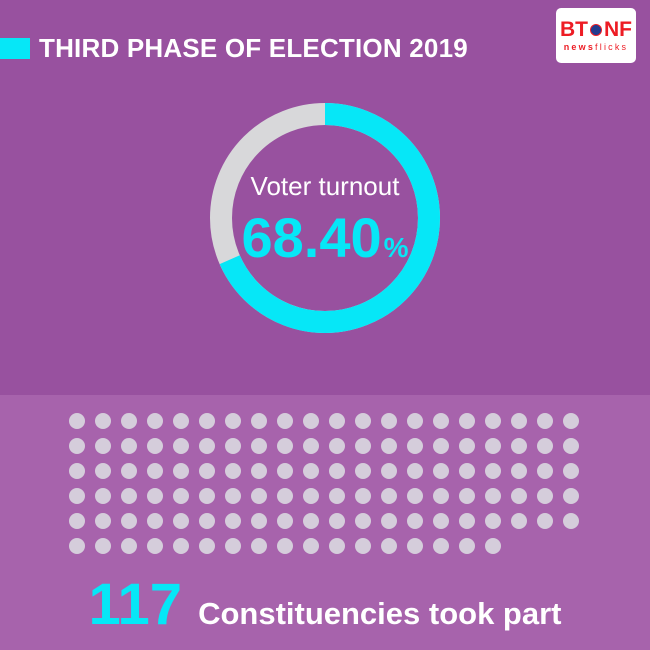  Describe the element at coordinates (135, 604) in the screenshot. I see `constituency-count: 117` at that location.